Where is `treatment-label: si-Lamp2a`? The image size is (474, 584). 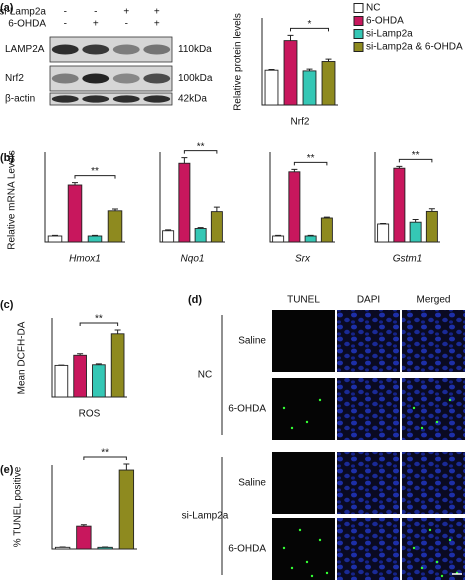
treatment-label: si-Lamp2a is located at coordinates (23, 12).